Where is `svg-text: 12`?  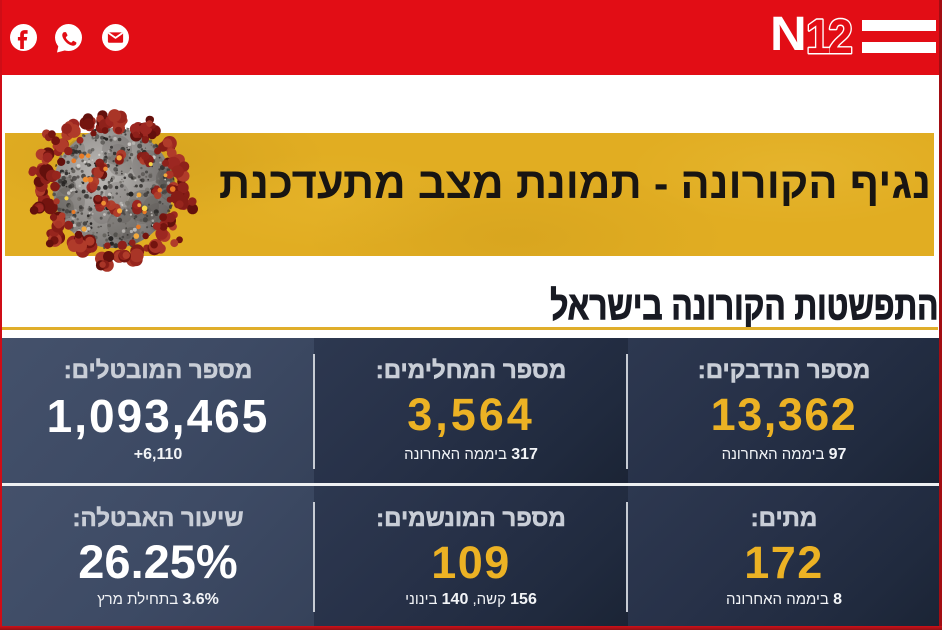 svg-text: 12 is located at coordinates (828, 35).